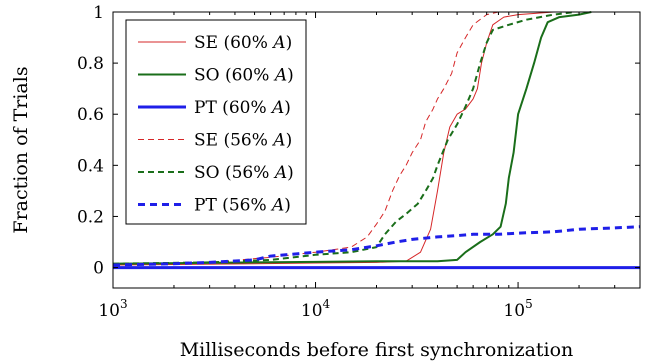  Describe the element at coordinates (98, 13) in the screenshot. I see `y-tick-label: 1` at that location.